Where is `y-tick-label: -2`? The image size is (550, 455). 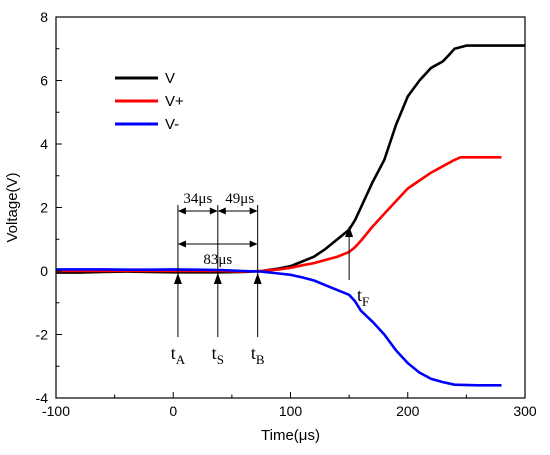
y-tick-label: -2 is located at coordinates (42, 335).